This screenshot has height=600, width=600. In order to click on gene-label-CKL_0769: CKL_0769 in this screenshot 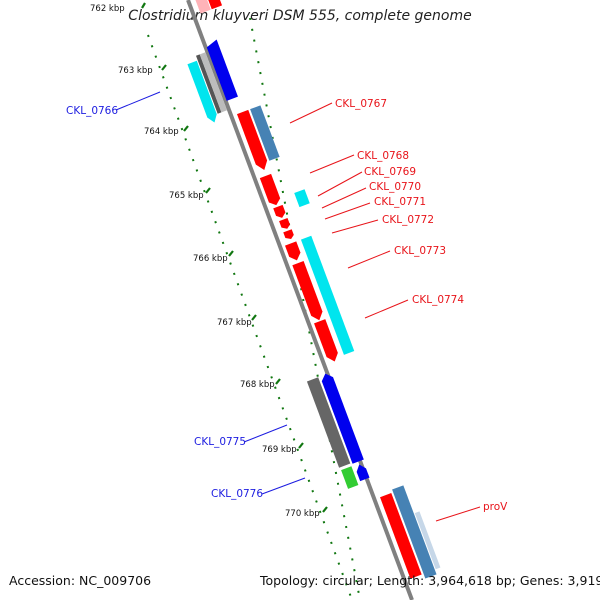, I will do `click(390, 172)`.